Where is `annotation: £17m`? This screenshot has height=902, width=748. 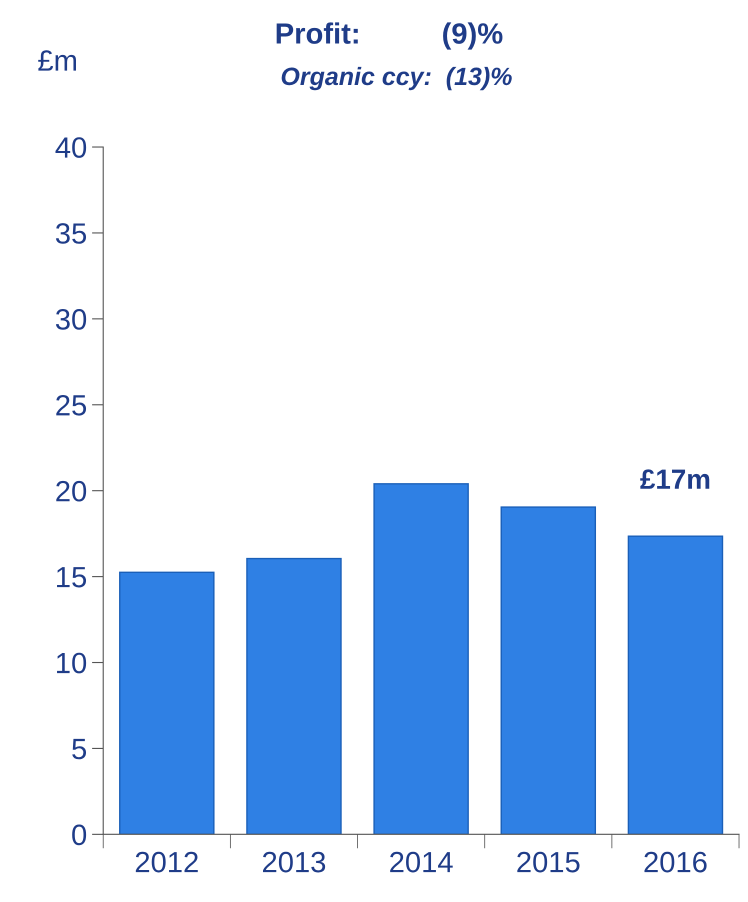 annotation: £17m is located at coordinates (675, 479).